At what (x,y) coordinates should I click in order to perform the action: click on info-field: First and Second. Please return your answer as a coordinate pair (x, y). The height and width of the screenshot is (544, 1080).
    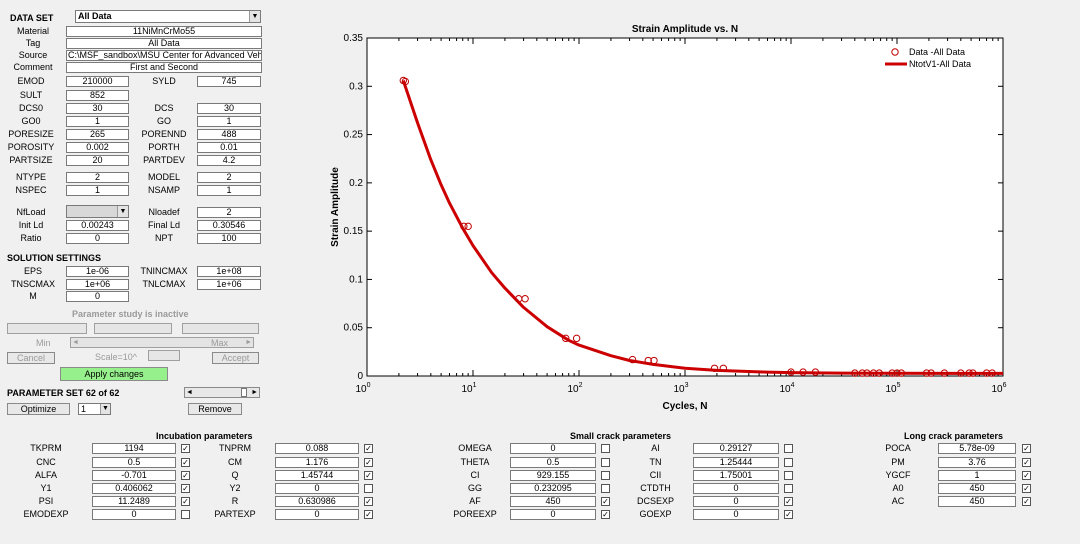
    Looking at the image, I should click on (164, 67).